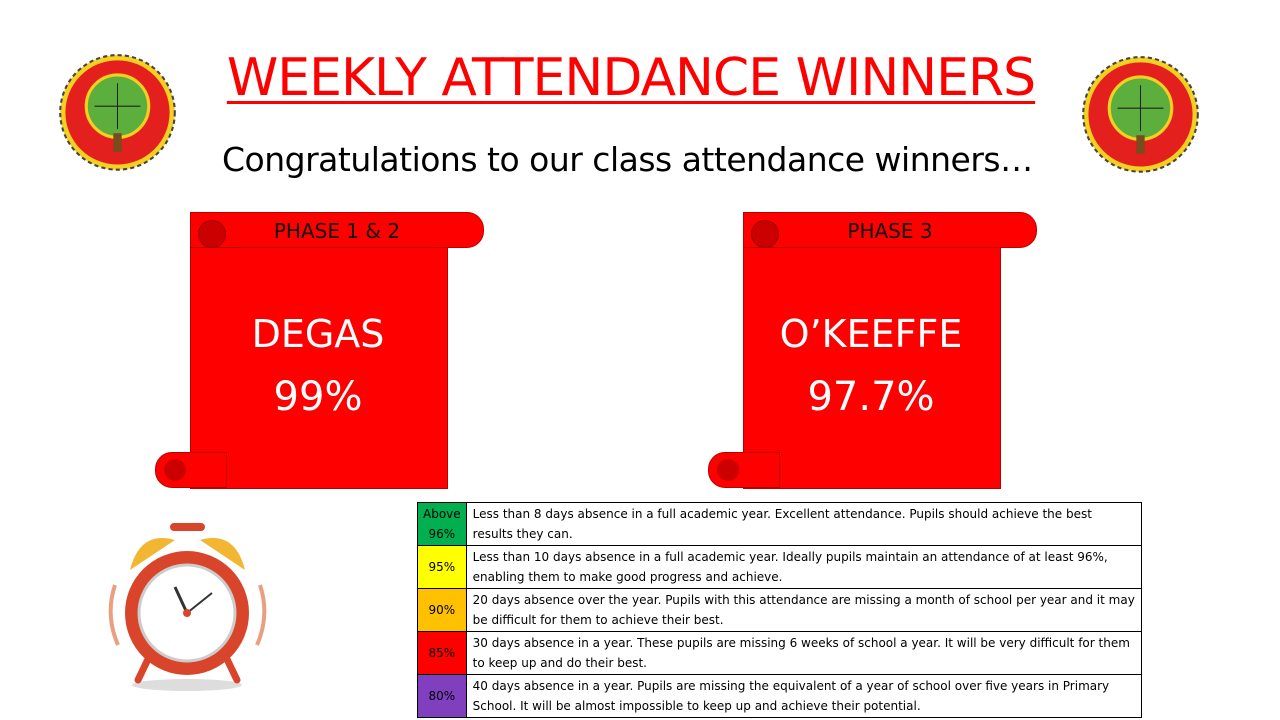 The image size is (1280, 720). I want to click on winner-scroll-phase-1-2: PHASE 1 & 2 DEGAS 99%, so click(320, 352).